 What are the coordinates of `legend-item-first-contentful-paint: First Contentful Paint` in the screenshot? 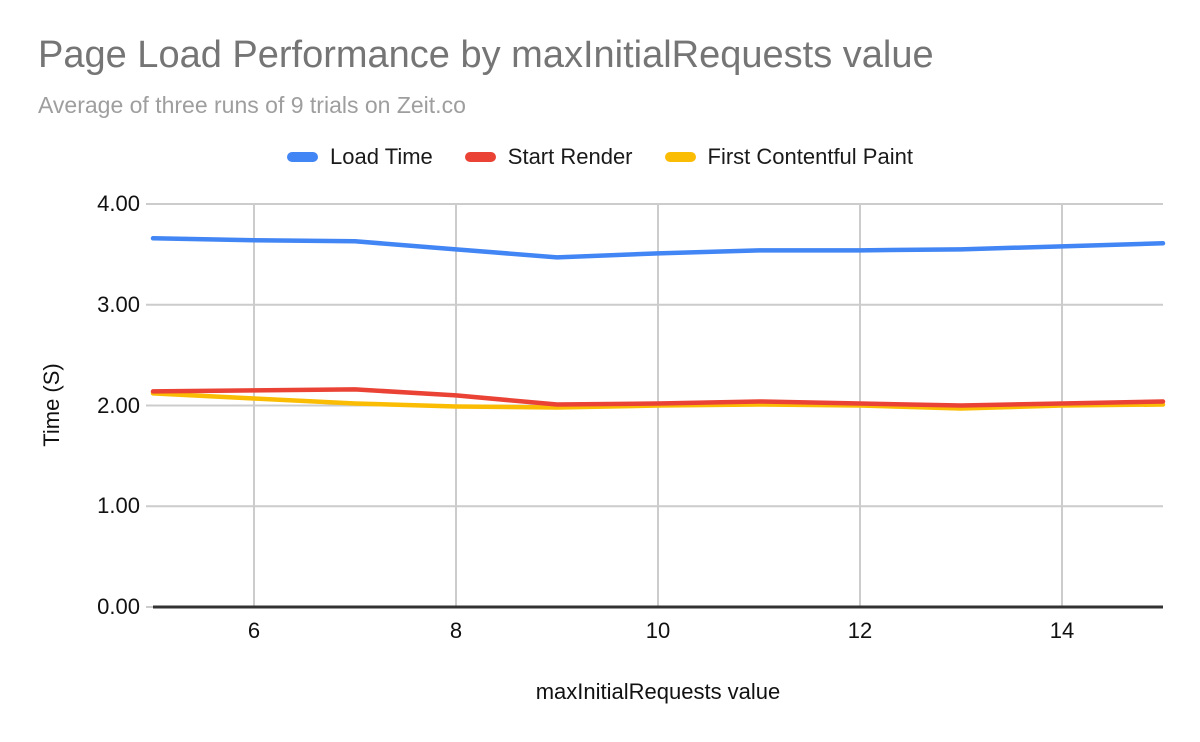 It's located at (788, 157).